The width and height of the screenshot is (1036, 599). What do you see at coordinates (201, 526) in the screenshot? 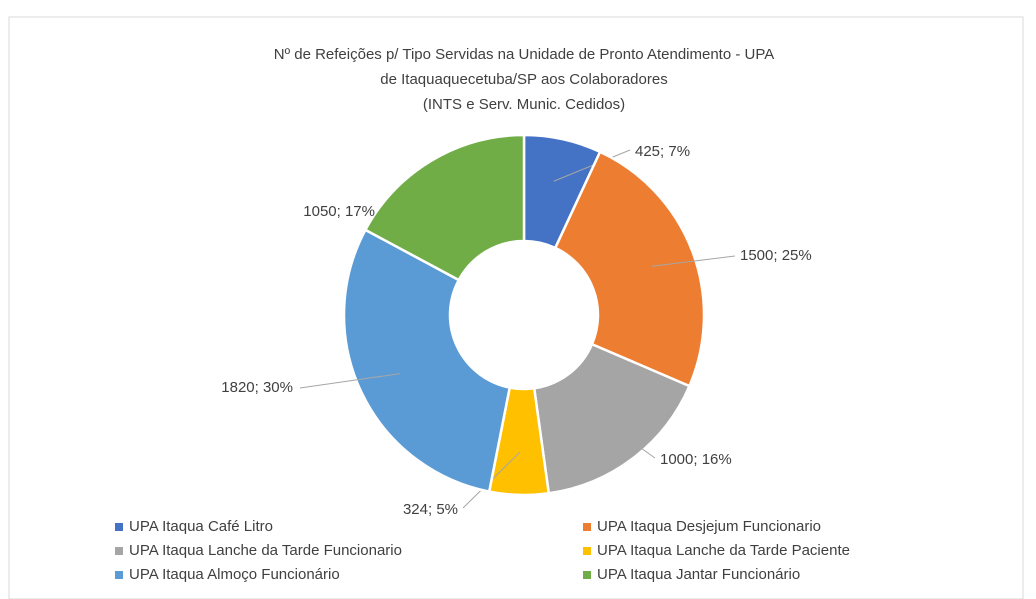
I see `legend-label: UPA Itaqua Café Litro` at bounding box center [201, 526].